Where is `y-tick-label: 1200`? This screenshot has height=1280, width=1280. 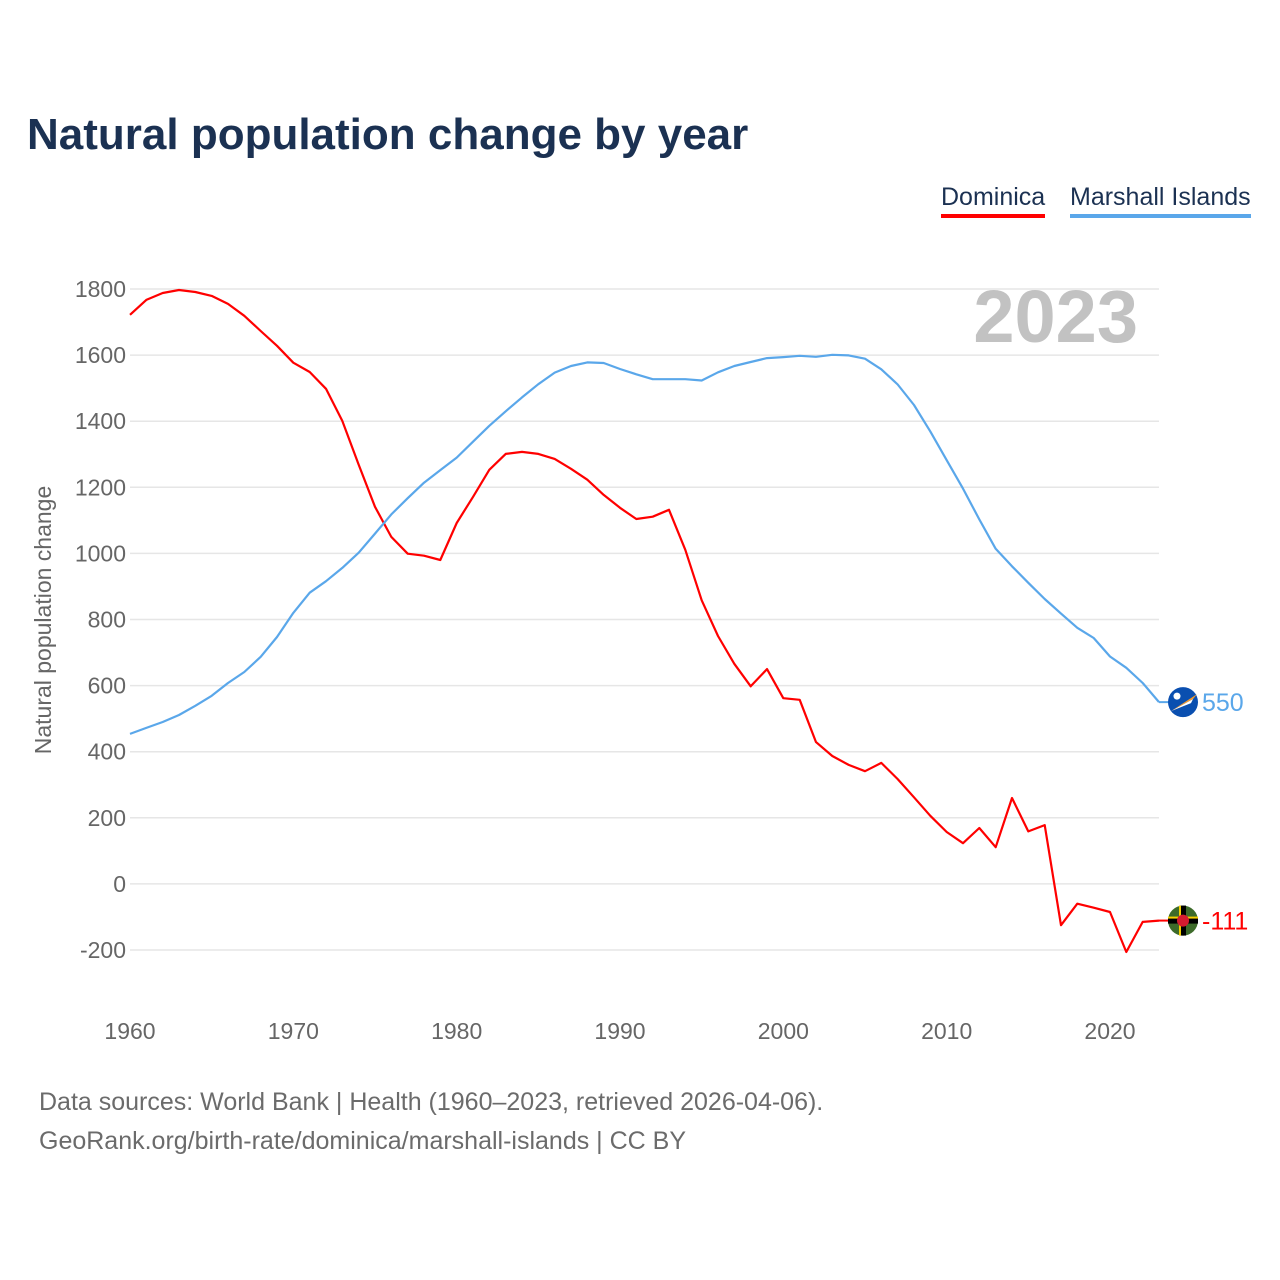
y-tick-label: 1200 is located at coordinates (100, 487).